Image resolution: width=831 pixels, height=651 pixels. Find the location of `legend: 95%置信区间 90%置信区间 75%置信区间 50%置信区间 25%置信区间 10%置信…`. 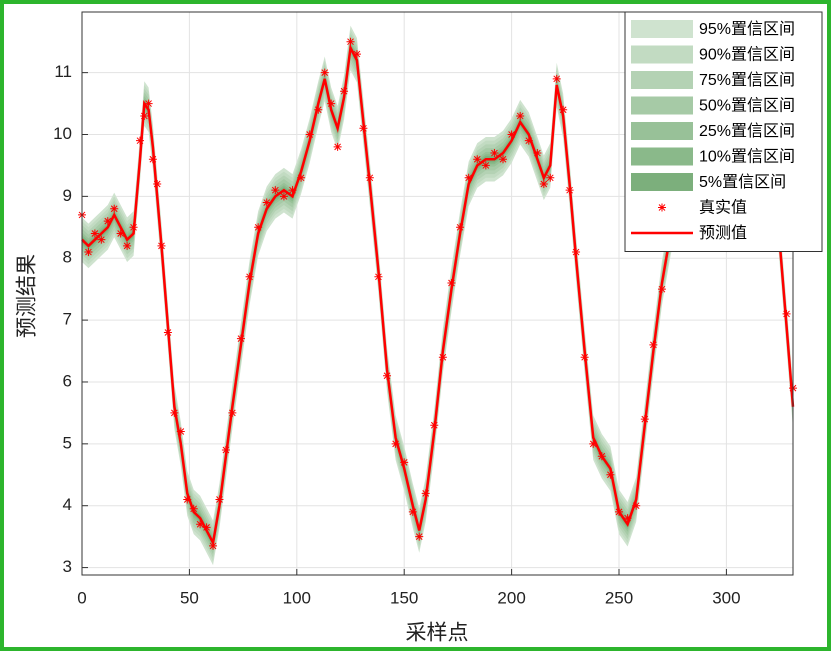

legend: 95%置信区间 90%置信区间 75%置信区间 50%置信区间 25%置信区间 10%置信… is located at coordinates (723, 131).